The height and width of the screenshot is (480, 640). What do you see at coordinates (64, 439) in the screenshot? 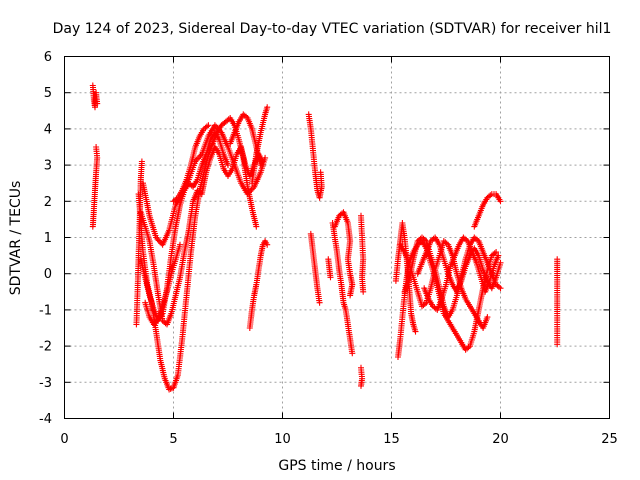
I see `x-tick-label: 0` at bounding box center [64, 439].